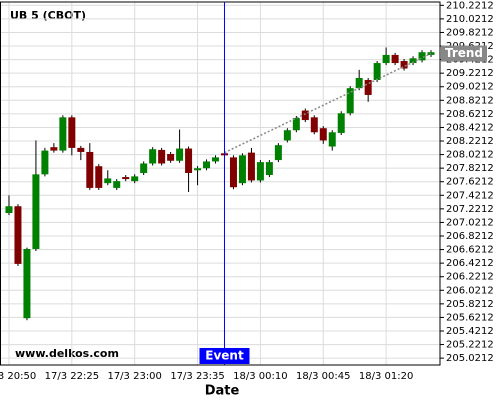 This screenshot has height=400, width=500. Describe the element at coordinates (470, 19) in the screenshot. I see `y-tick-label: 210.0212` at that location.